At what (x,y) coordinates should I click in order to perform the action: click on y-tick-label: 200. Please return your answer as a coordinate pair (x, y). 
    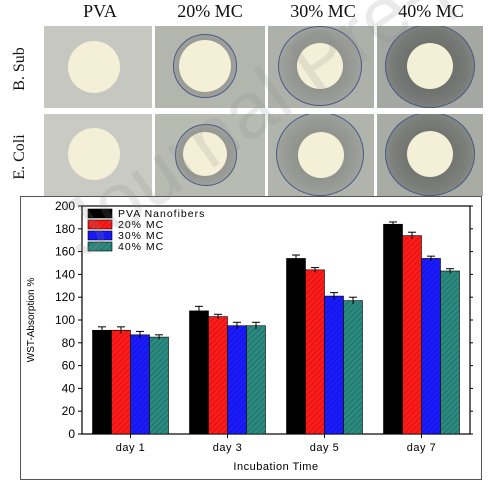
    Looking at the image, I should click on (65, 206).